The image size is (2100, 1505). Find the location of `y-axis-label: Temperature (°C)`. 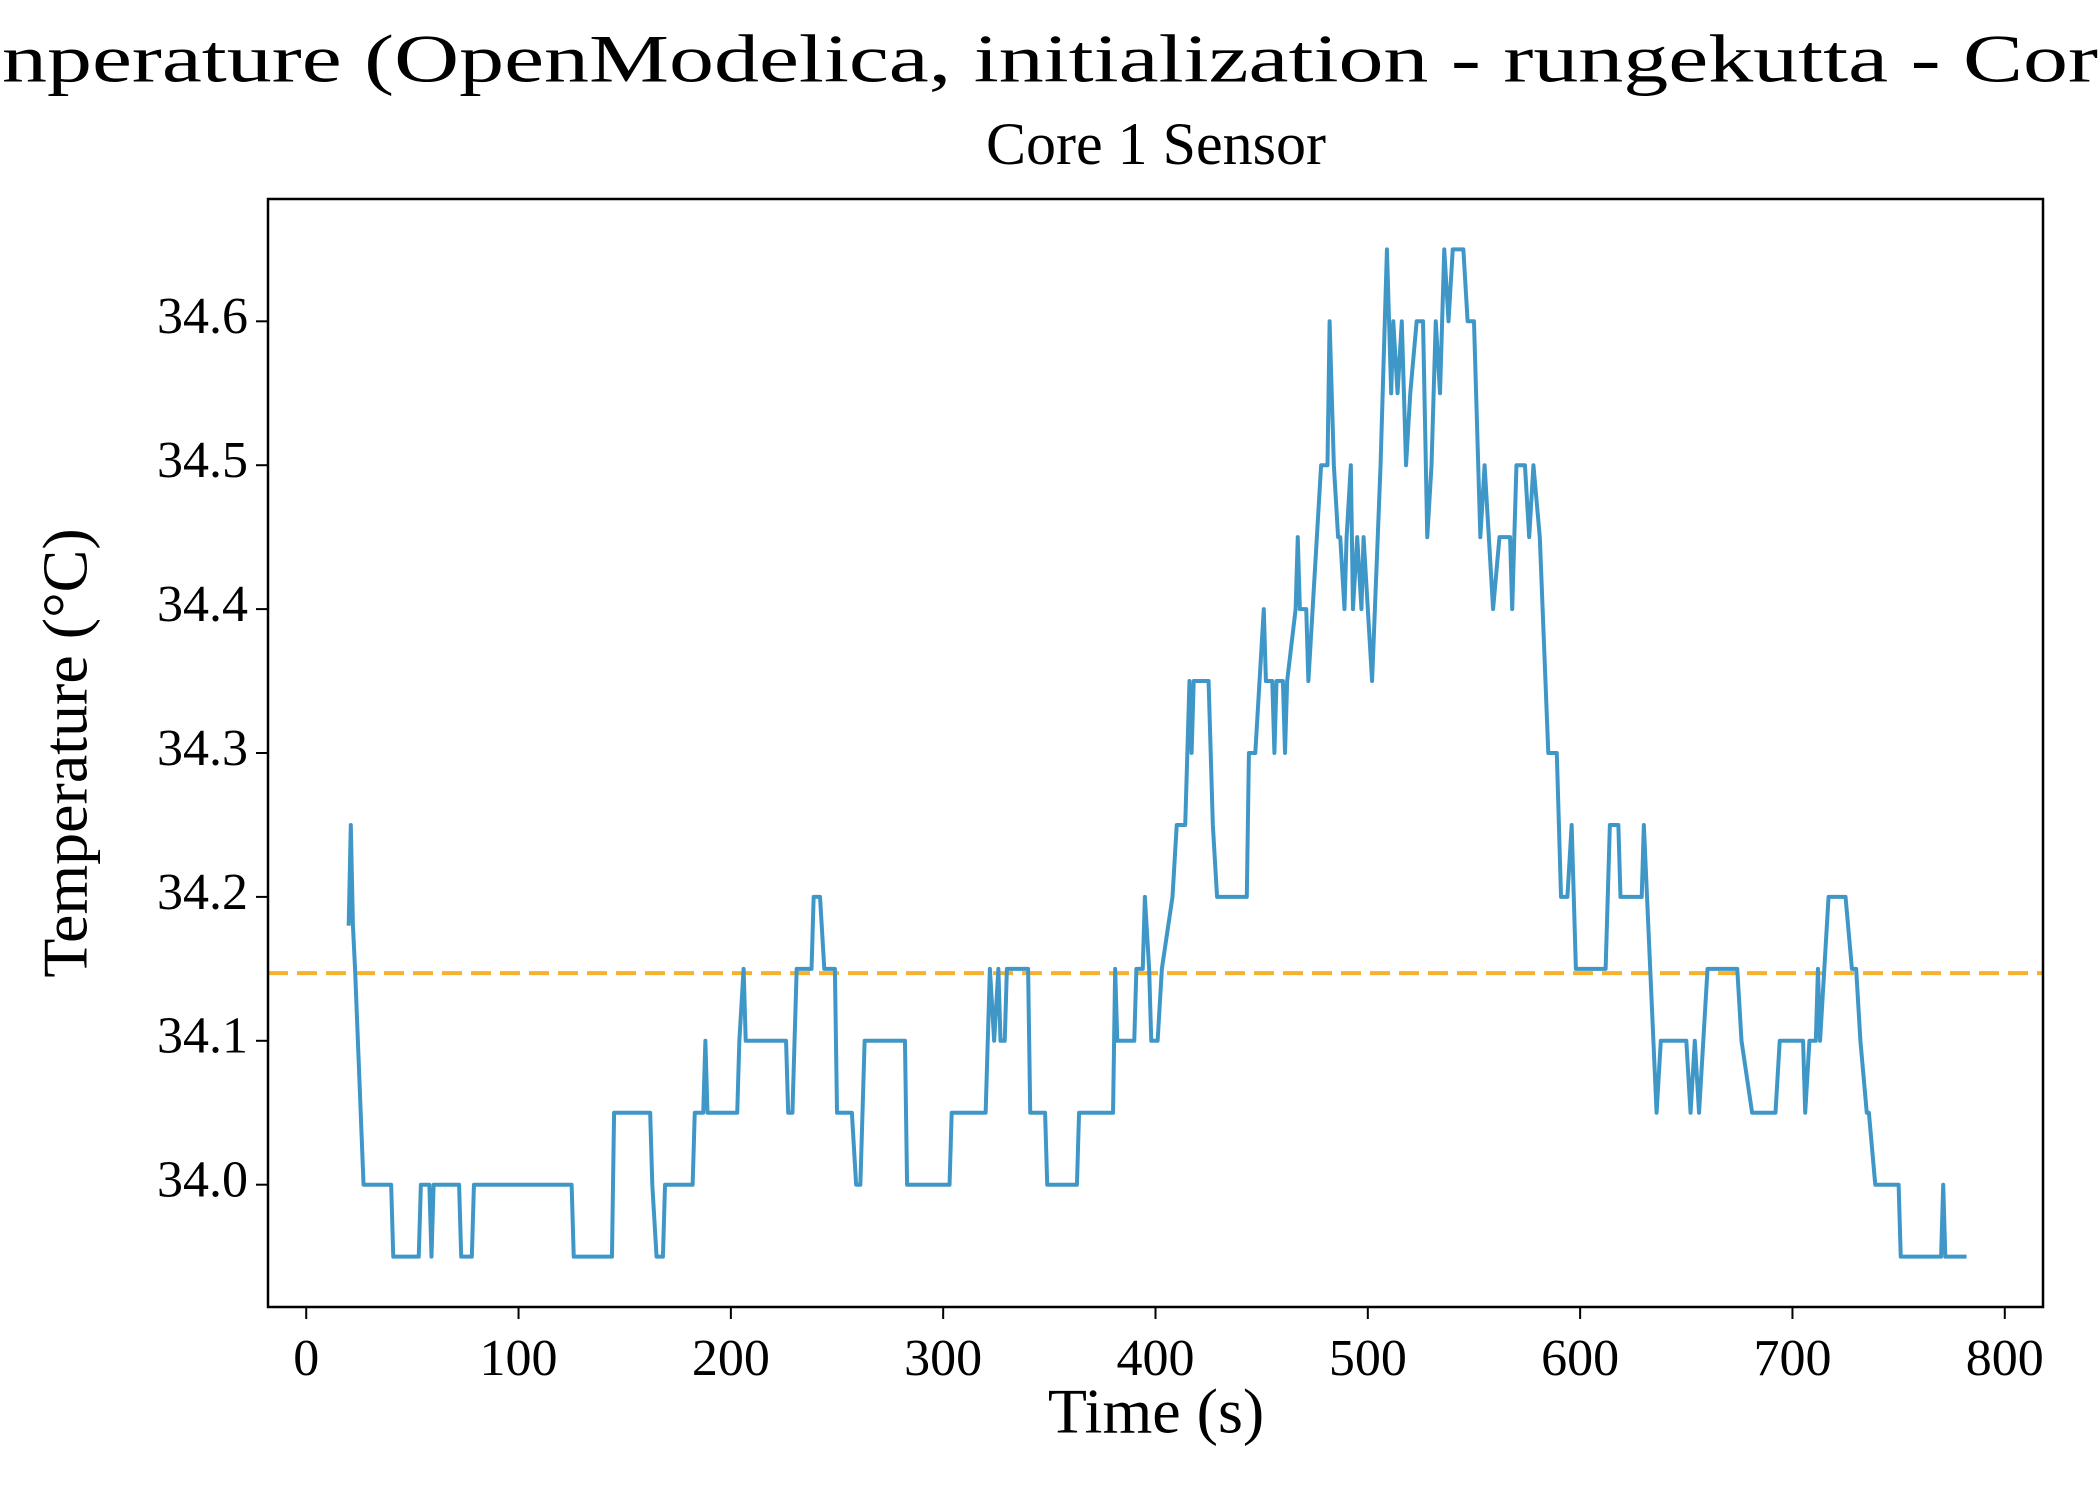

y-axis-label: Temperature (°C) is located at coordinates (65, 752).